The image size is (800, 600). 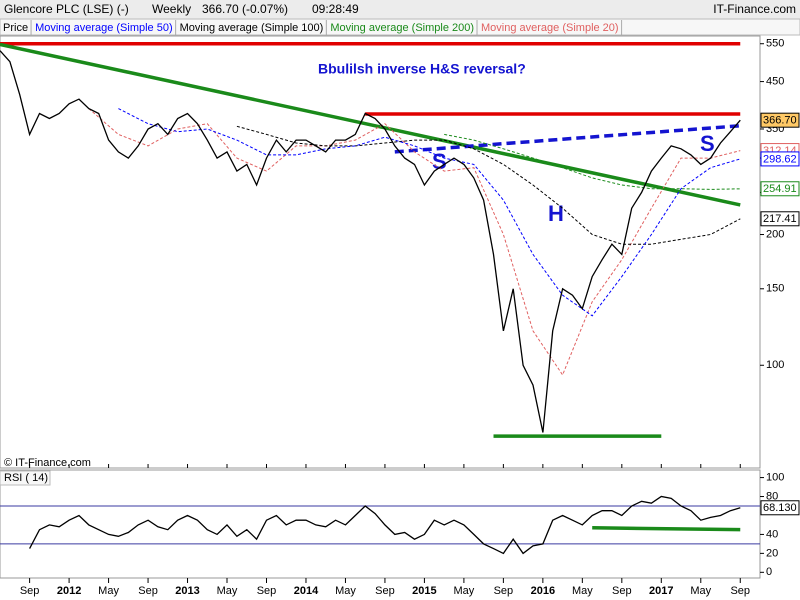 I want to click on last-value-label: 217.41, so click(x=780, y=219).